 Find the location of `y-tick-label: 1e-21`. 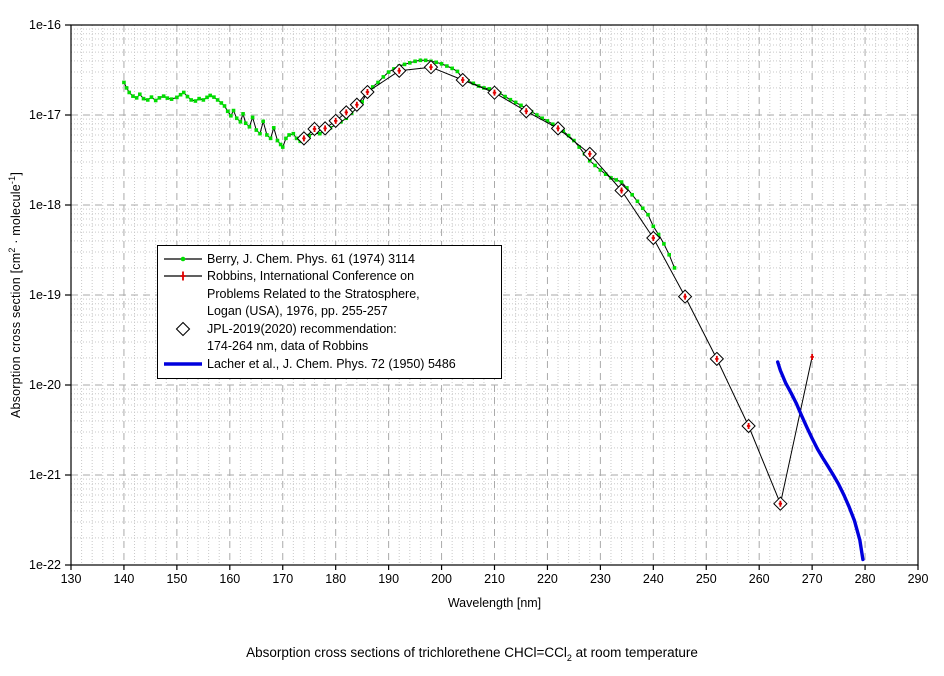

y-tick-label: 1e-21 is located at coordinates (45, 475).